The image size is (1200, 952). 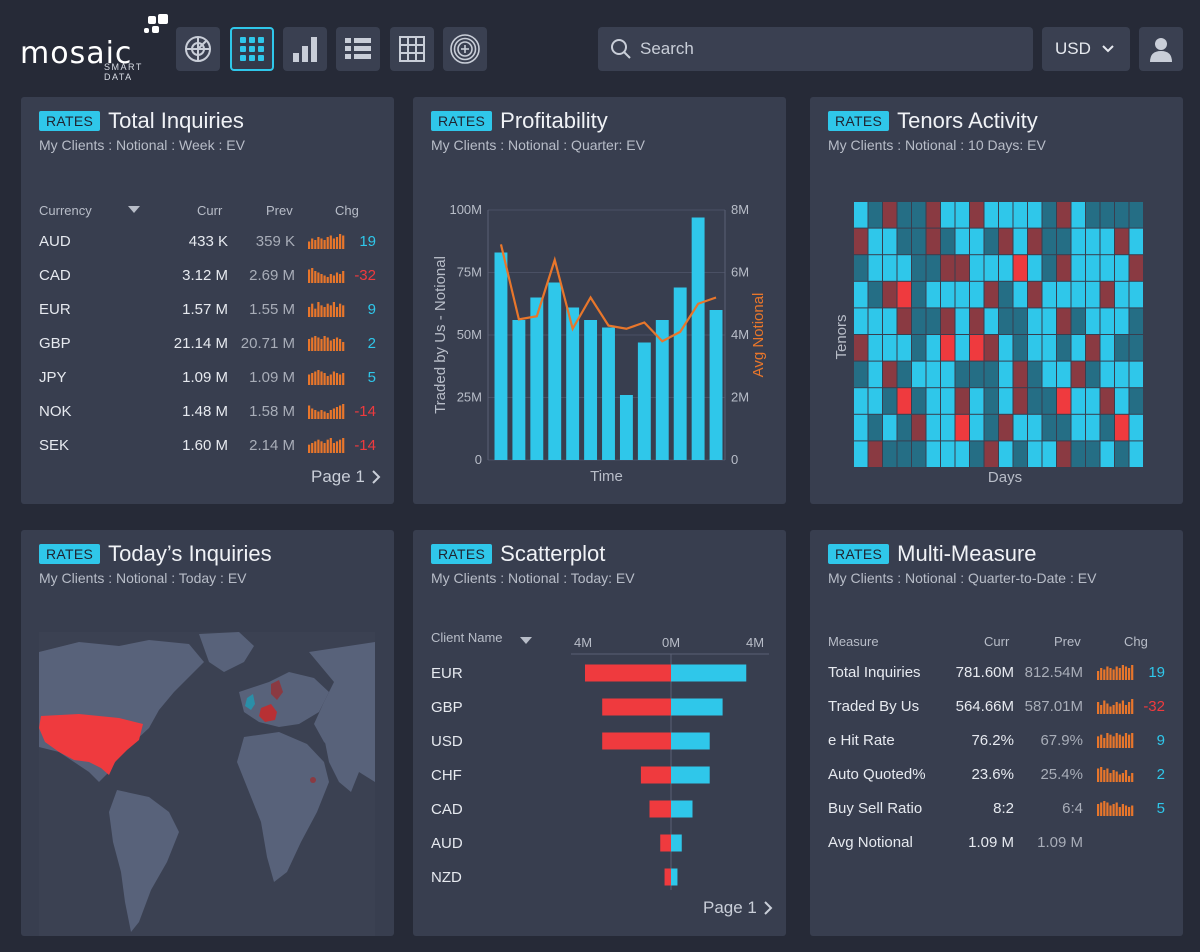 I want to click on table-row: SEK 1.60 M 2.14 M -14, so click(x=207, y=454).